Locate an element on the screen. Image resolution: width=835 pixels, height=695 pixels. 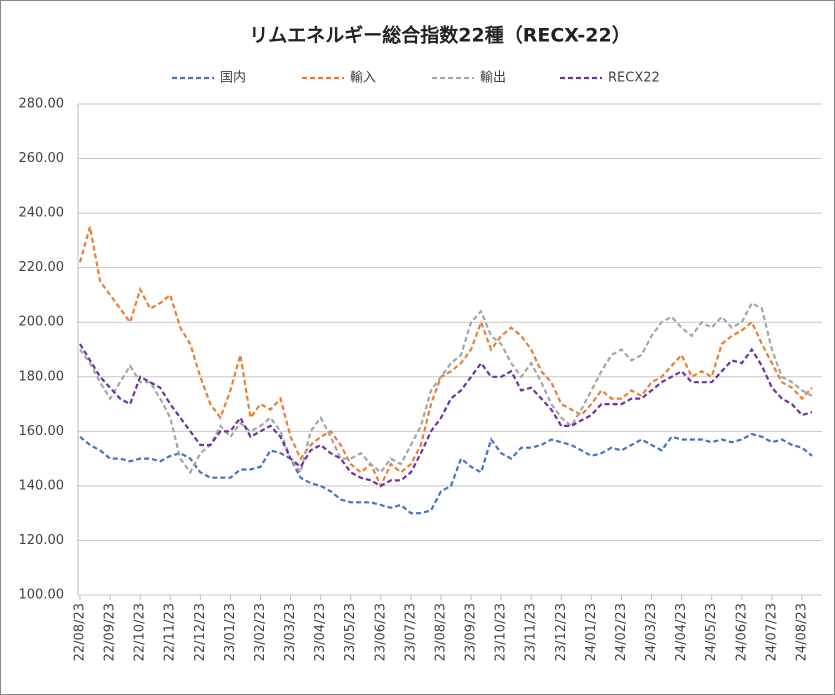
y-tick-label: 280.00 is located at coordinates (42, 104).